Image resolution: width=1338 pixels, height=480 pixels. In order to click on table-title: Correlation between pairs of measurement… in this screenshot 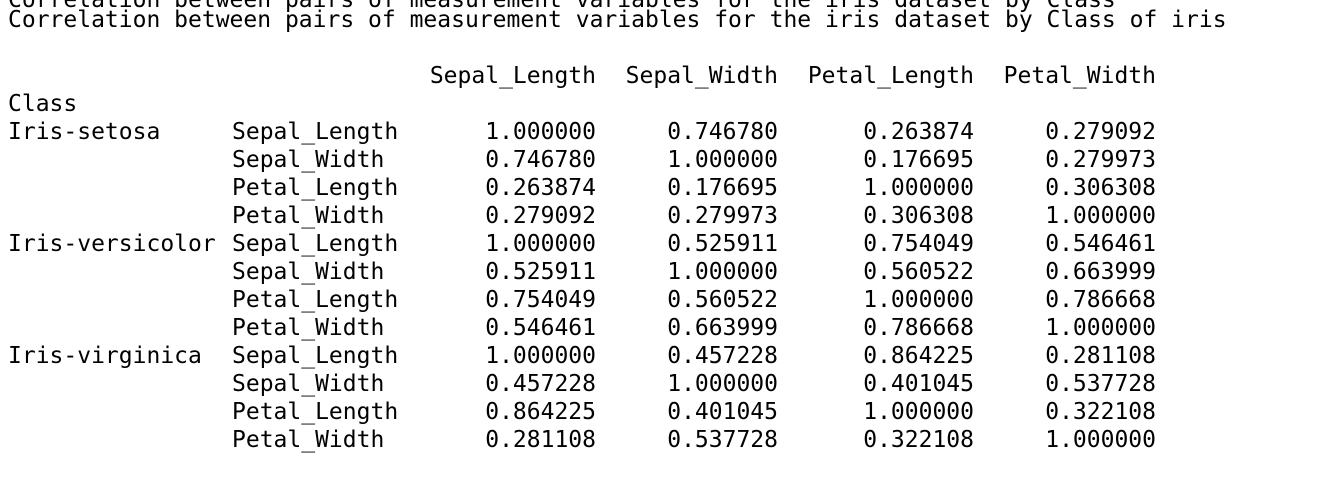, I will do `click(617, 20)`.